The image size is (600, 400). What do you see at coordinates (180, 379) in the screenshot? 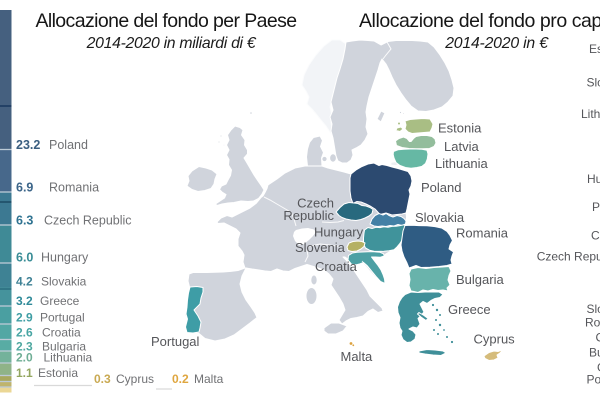
I see `svg-text: 0.2` at bounding box center [180, 379].